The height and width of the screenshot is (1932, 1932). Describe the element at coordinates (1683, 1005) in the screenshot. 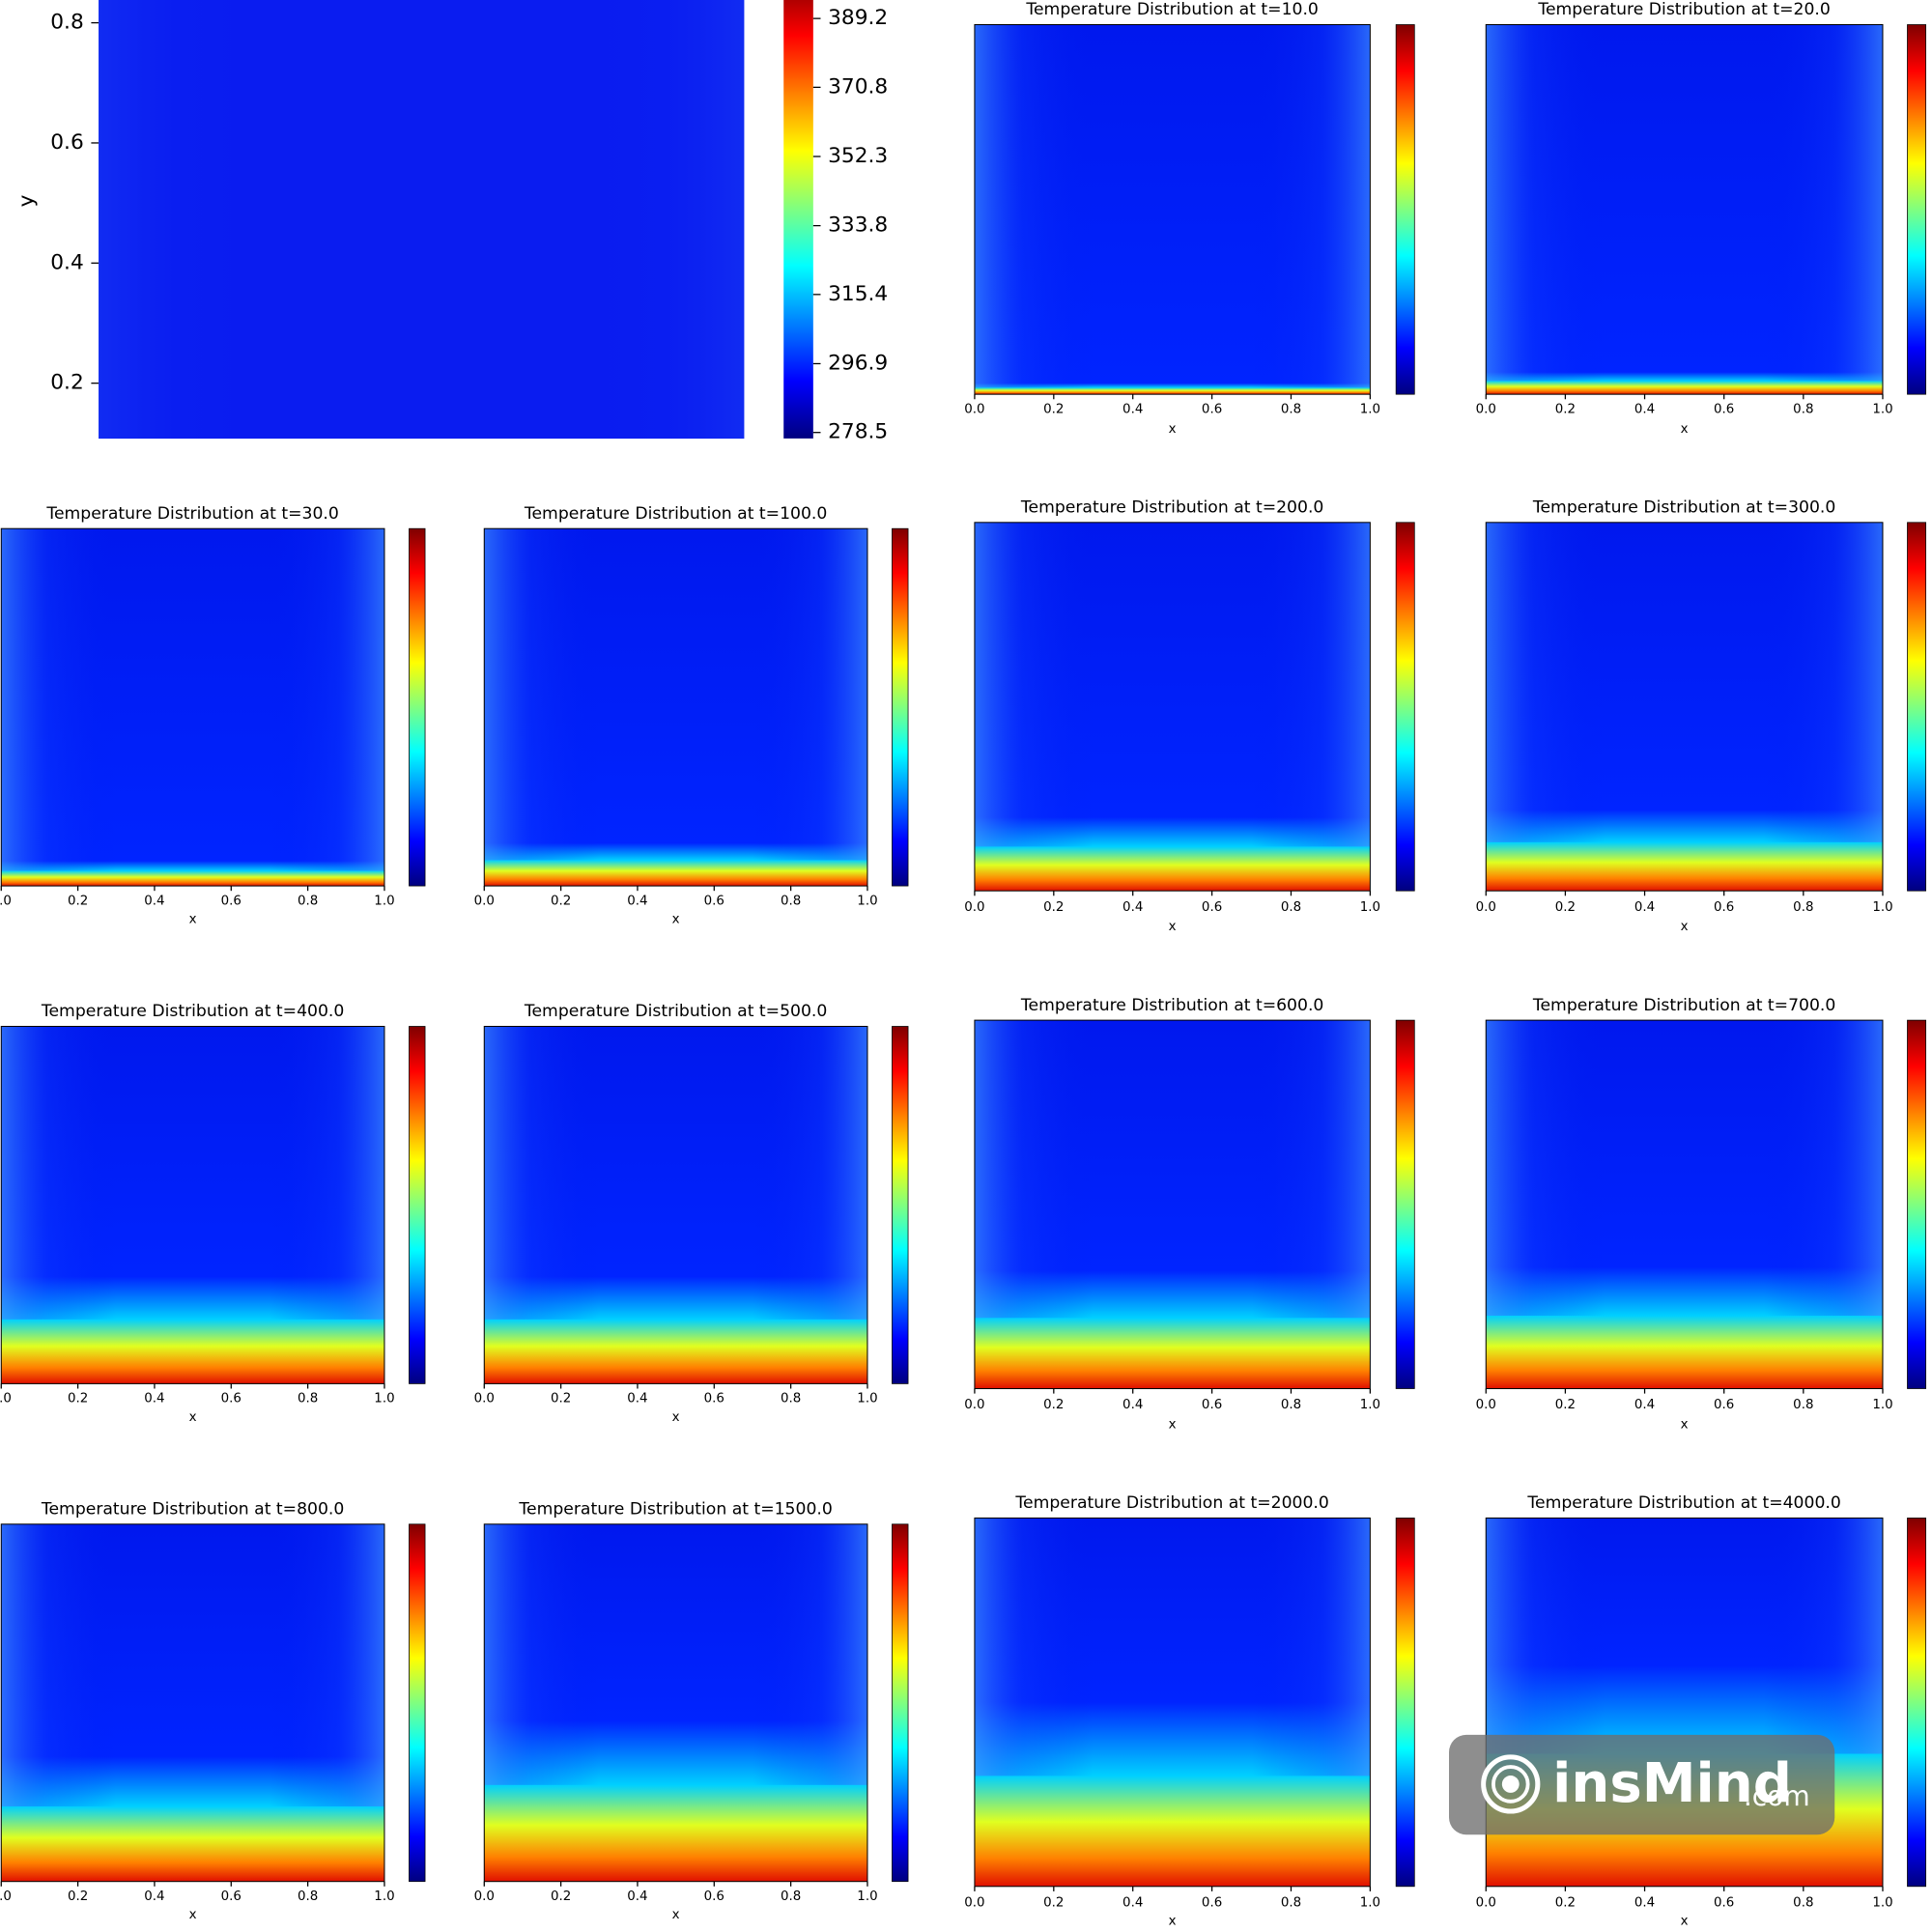

I see `panel-title: Temperature Distribution at t=700.0` at that location.